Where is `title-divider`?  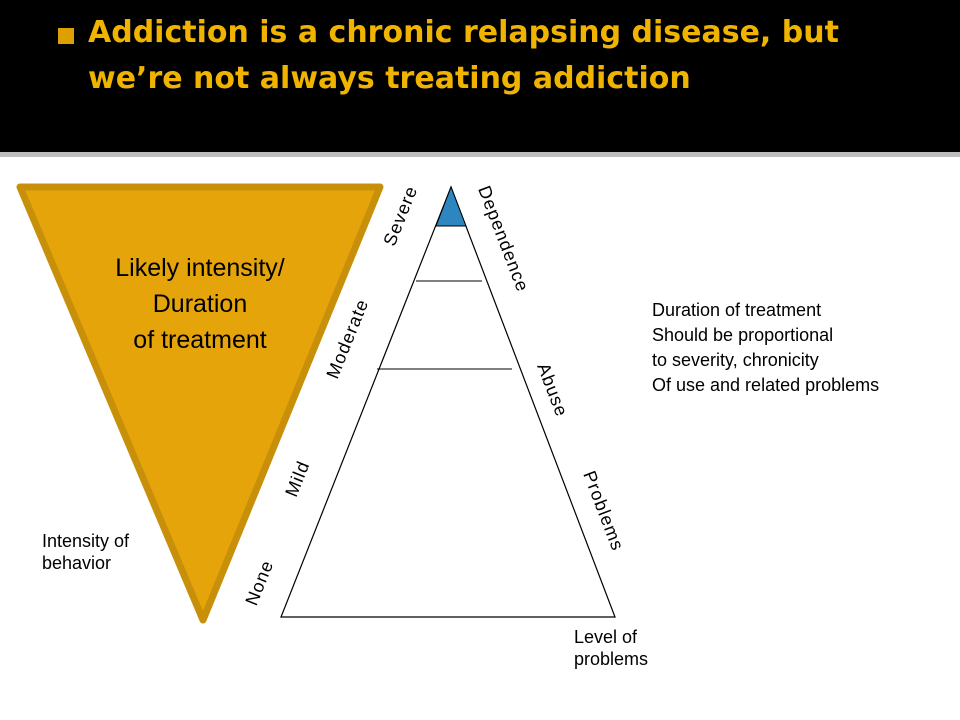 title-divider is located at coordinates (480, 154).